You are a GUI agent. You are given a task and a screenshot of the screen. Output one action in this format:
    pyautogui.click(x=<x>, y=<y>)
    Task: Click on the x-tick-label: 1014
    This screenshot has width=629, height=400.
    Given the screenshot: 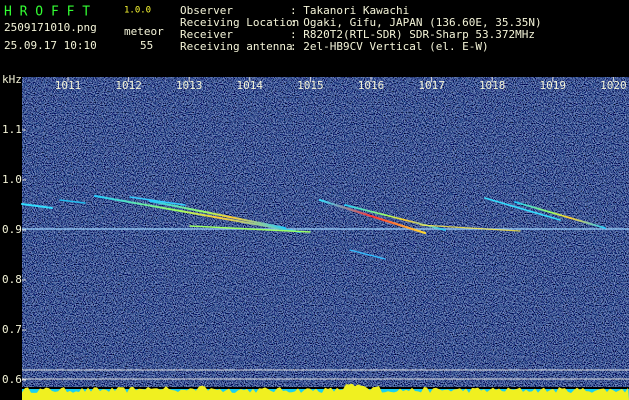 What is the action you would take?
    pyautogui.click(x=250, y=85)
    